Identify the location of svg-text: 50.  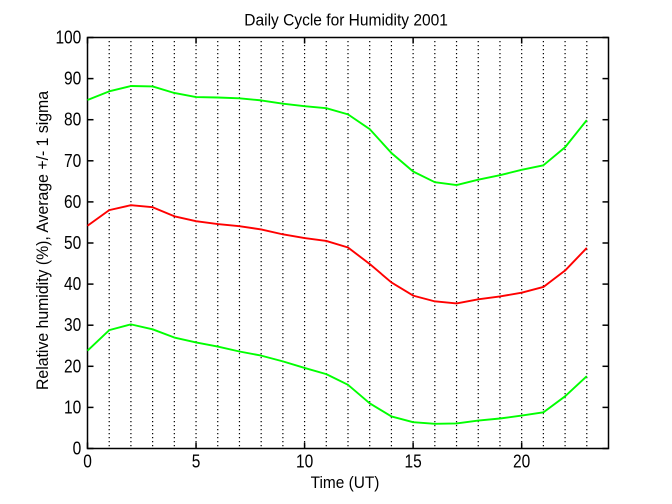
(72, 243).